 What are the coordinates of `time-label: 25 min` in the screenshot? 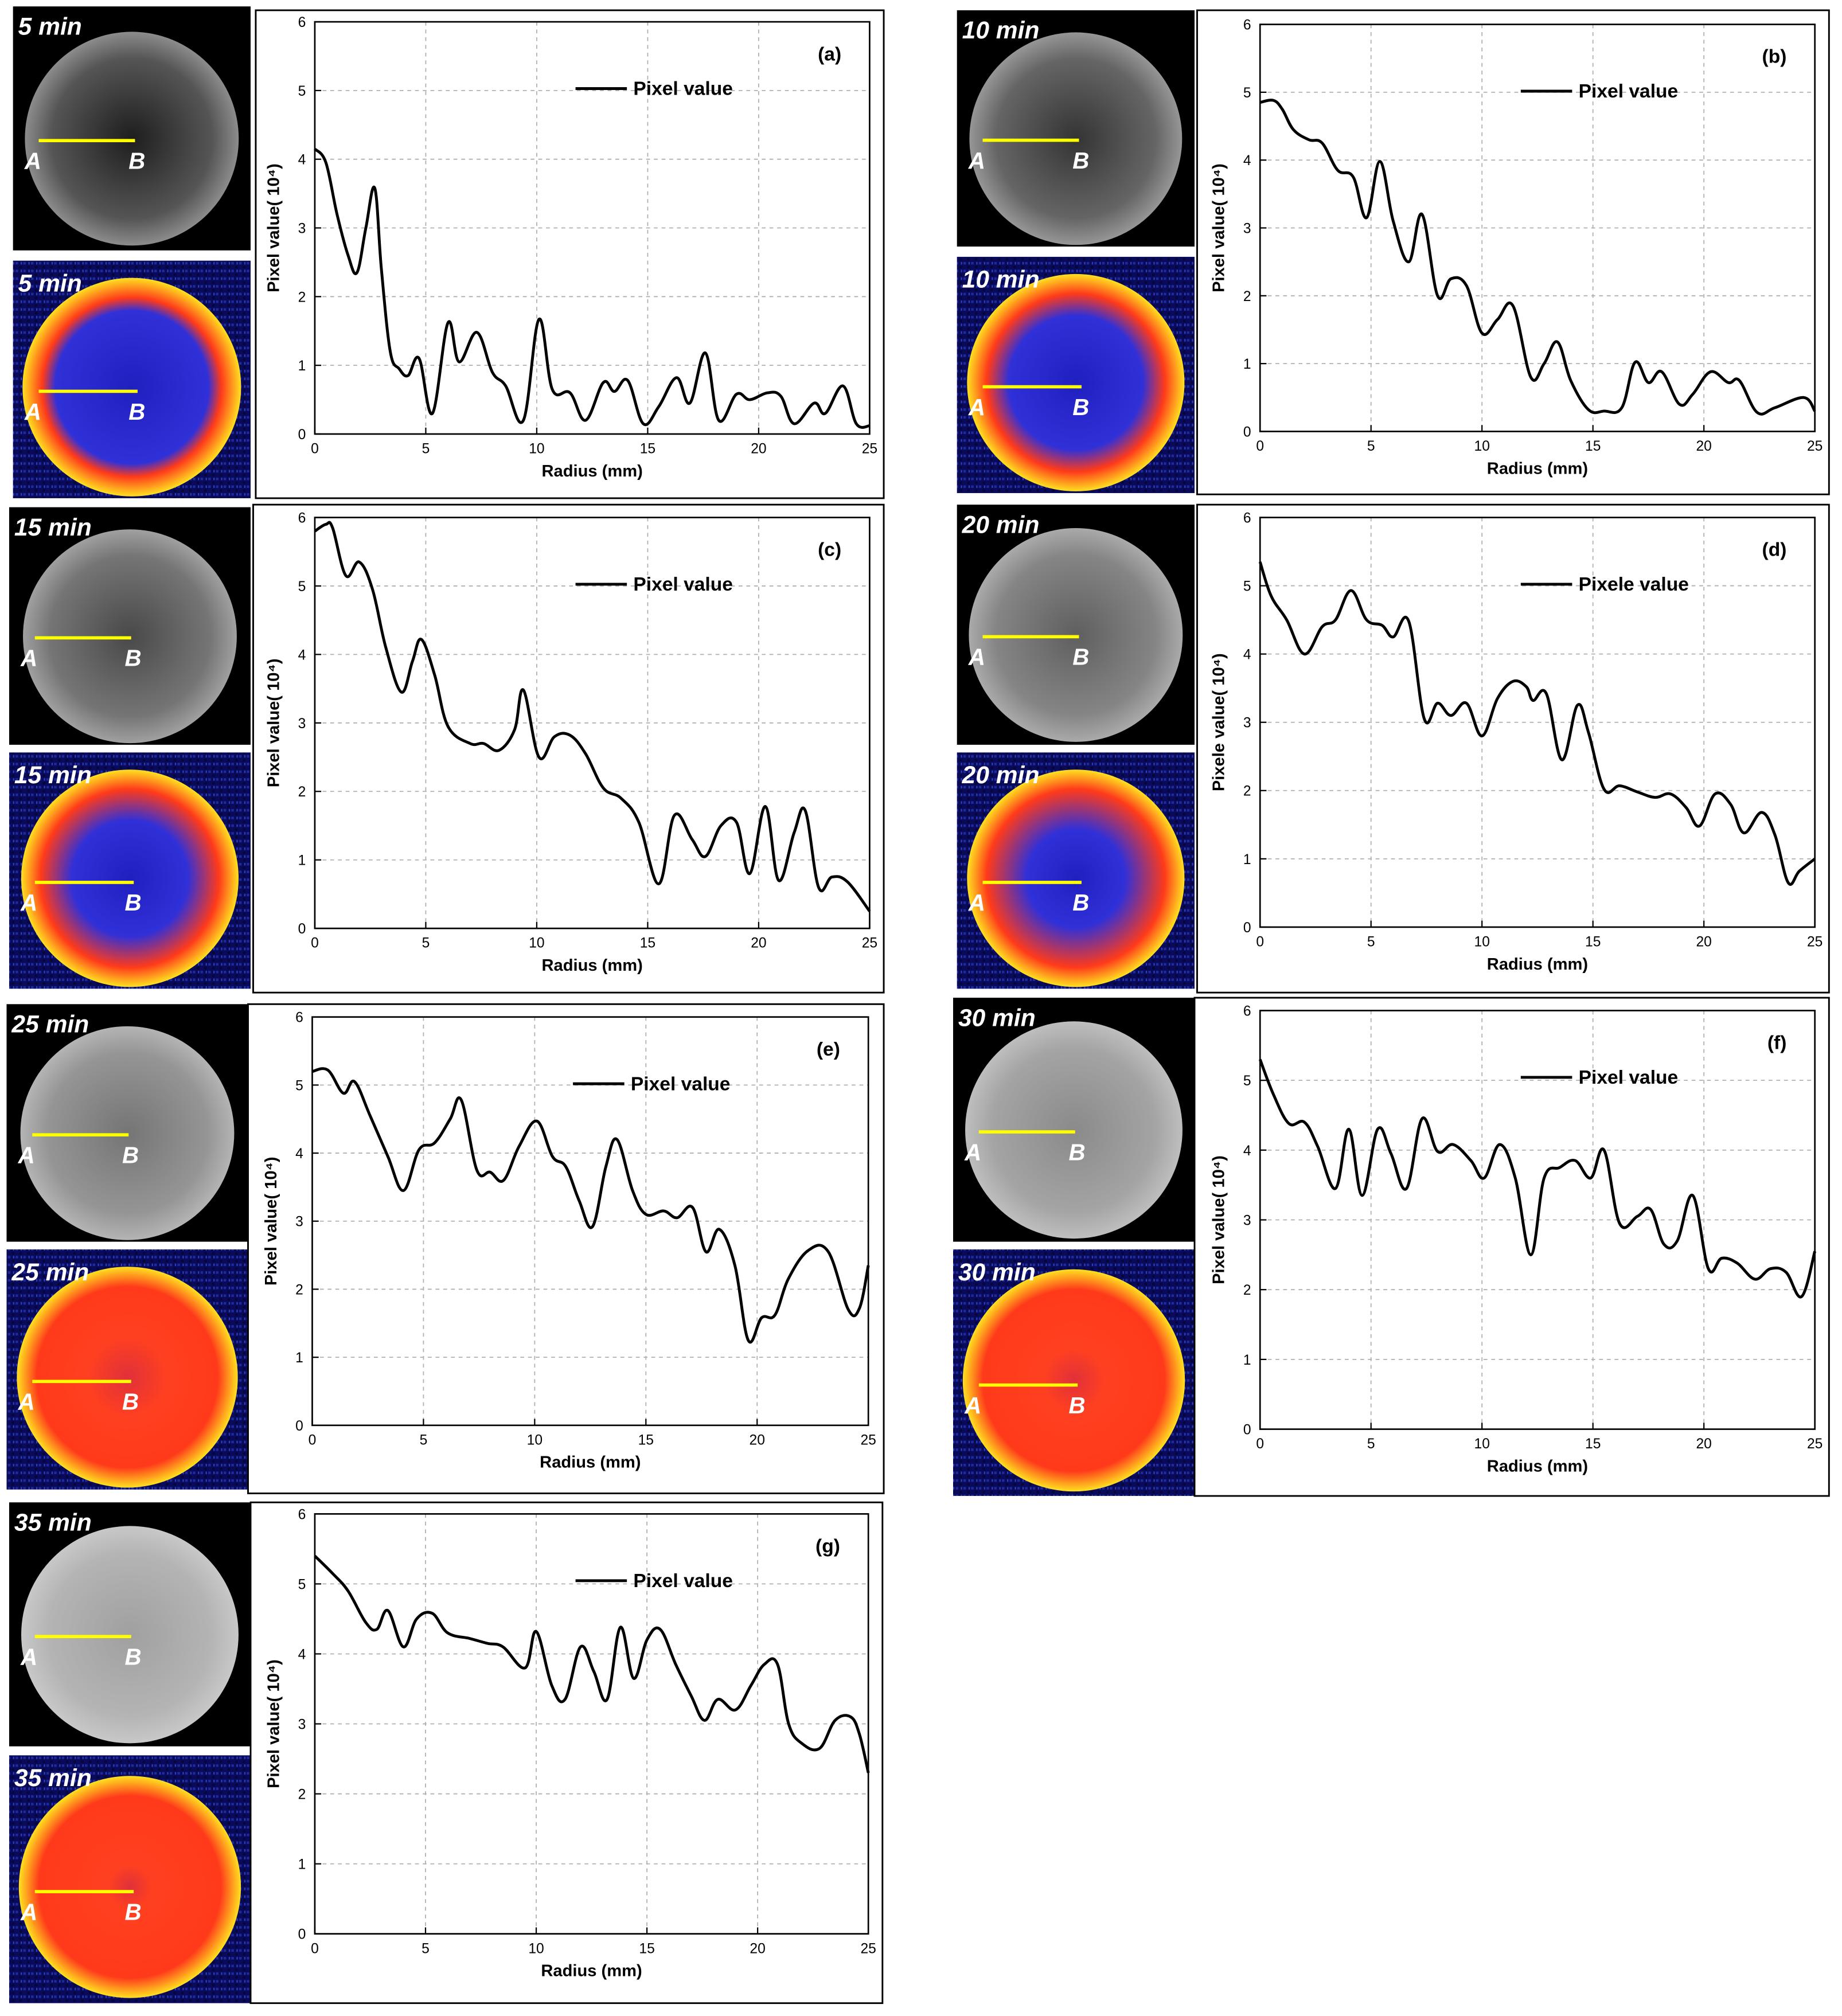 It's located at (50, 1024).